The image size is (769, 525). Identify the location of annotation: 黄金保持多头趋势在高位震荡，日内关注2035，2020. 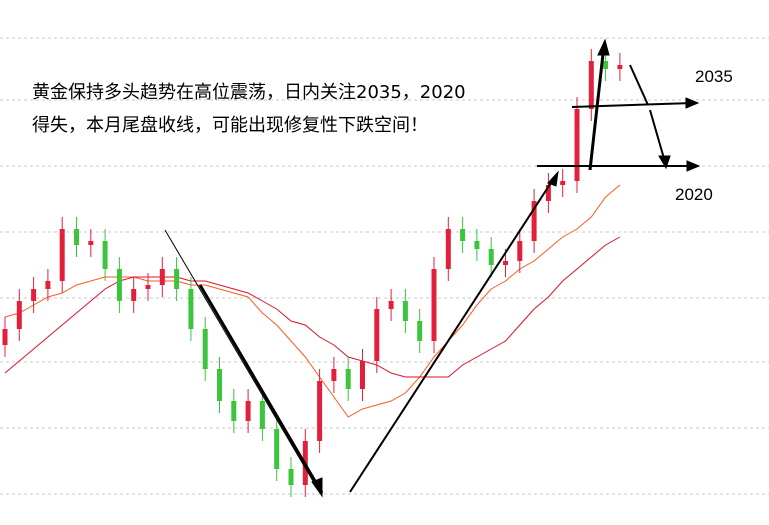
(249, 92).